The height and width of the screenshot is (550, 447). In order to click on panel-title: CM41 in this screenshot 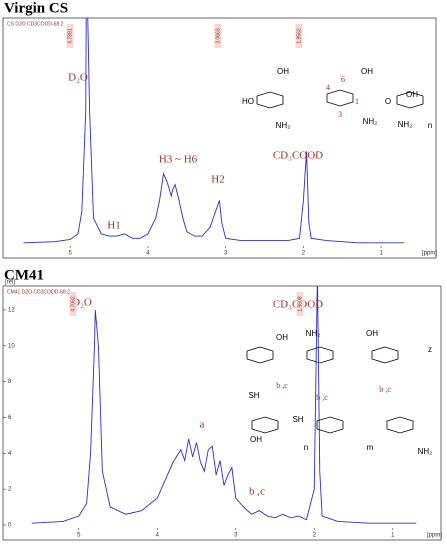, I will do `click(24, 275)`.